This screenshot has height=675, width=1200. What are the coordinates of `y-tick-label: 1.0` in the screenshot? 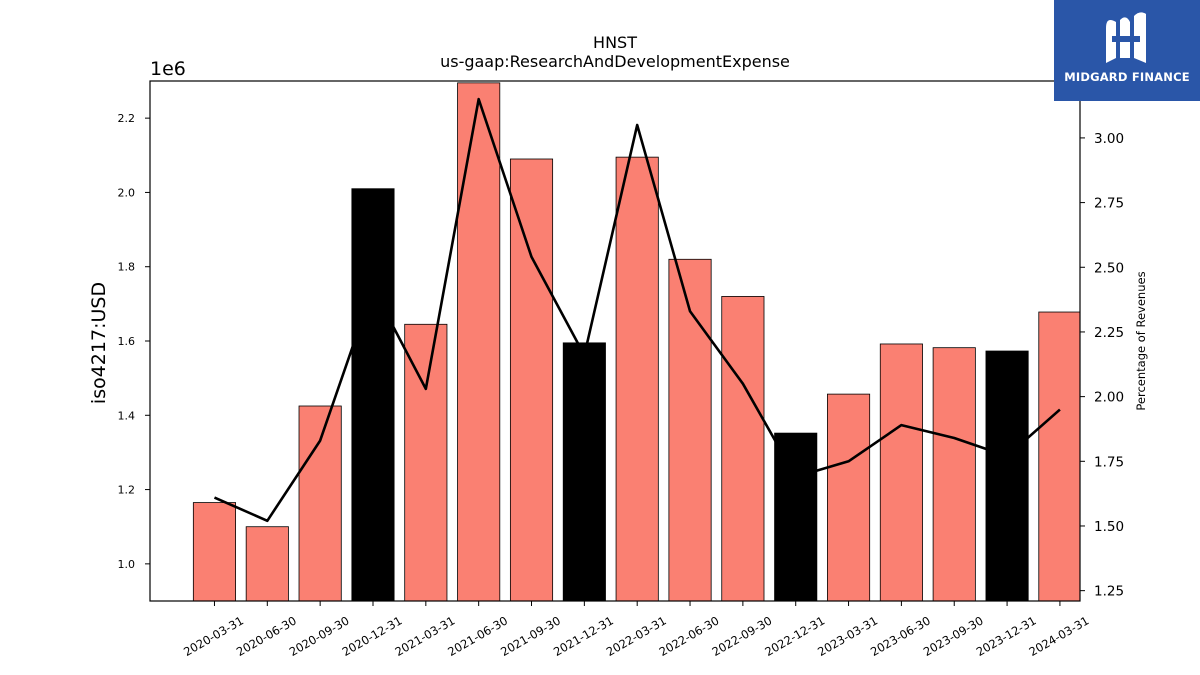 It's located at (127, 564).